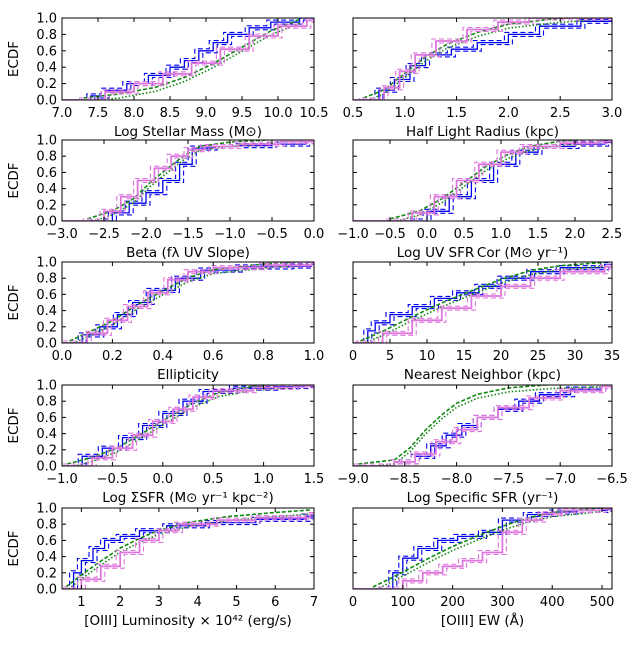  I want to click on chart-panel-6: 0 5 10 15 20 25 30 35 Nearest Neighbor (kpc), so click(485, 322).